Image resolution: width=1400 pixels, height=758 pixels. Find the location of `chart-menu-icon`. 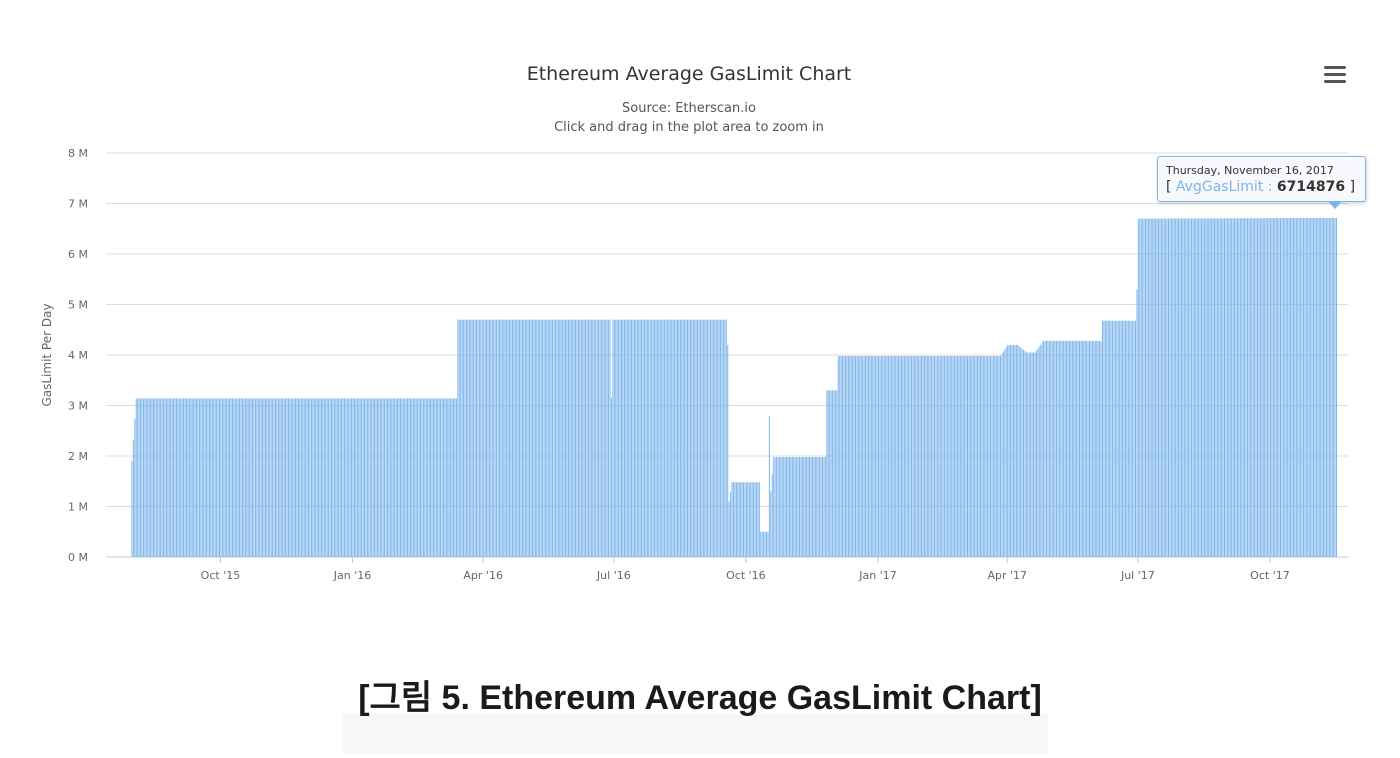

chart-menu-icon is located at coordinates (1335, 76).